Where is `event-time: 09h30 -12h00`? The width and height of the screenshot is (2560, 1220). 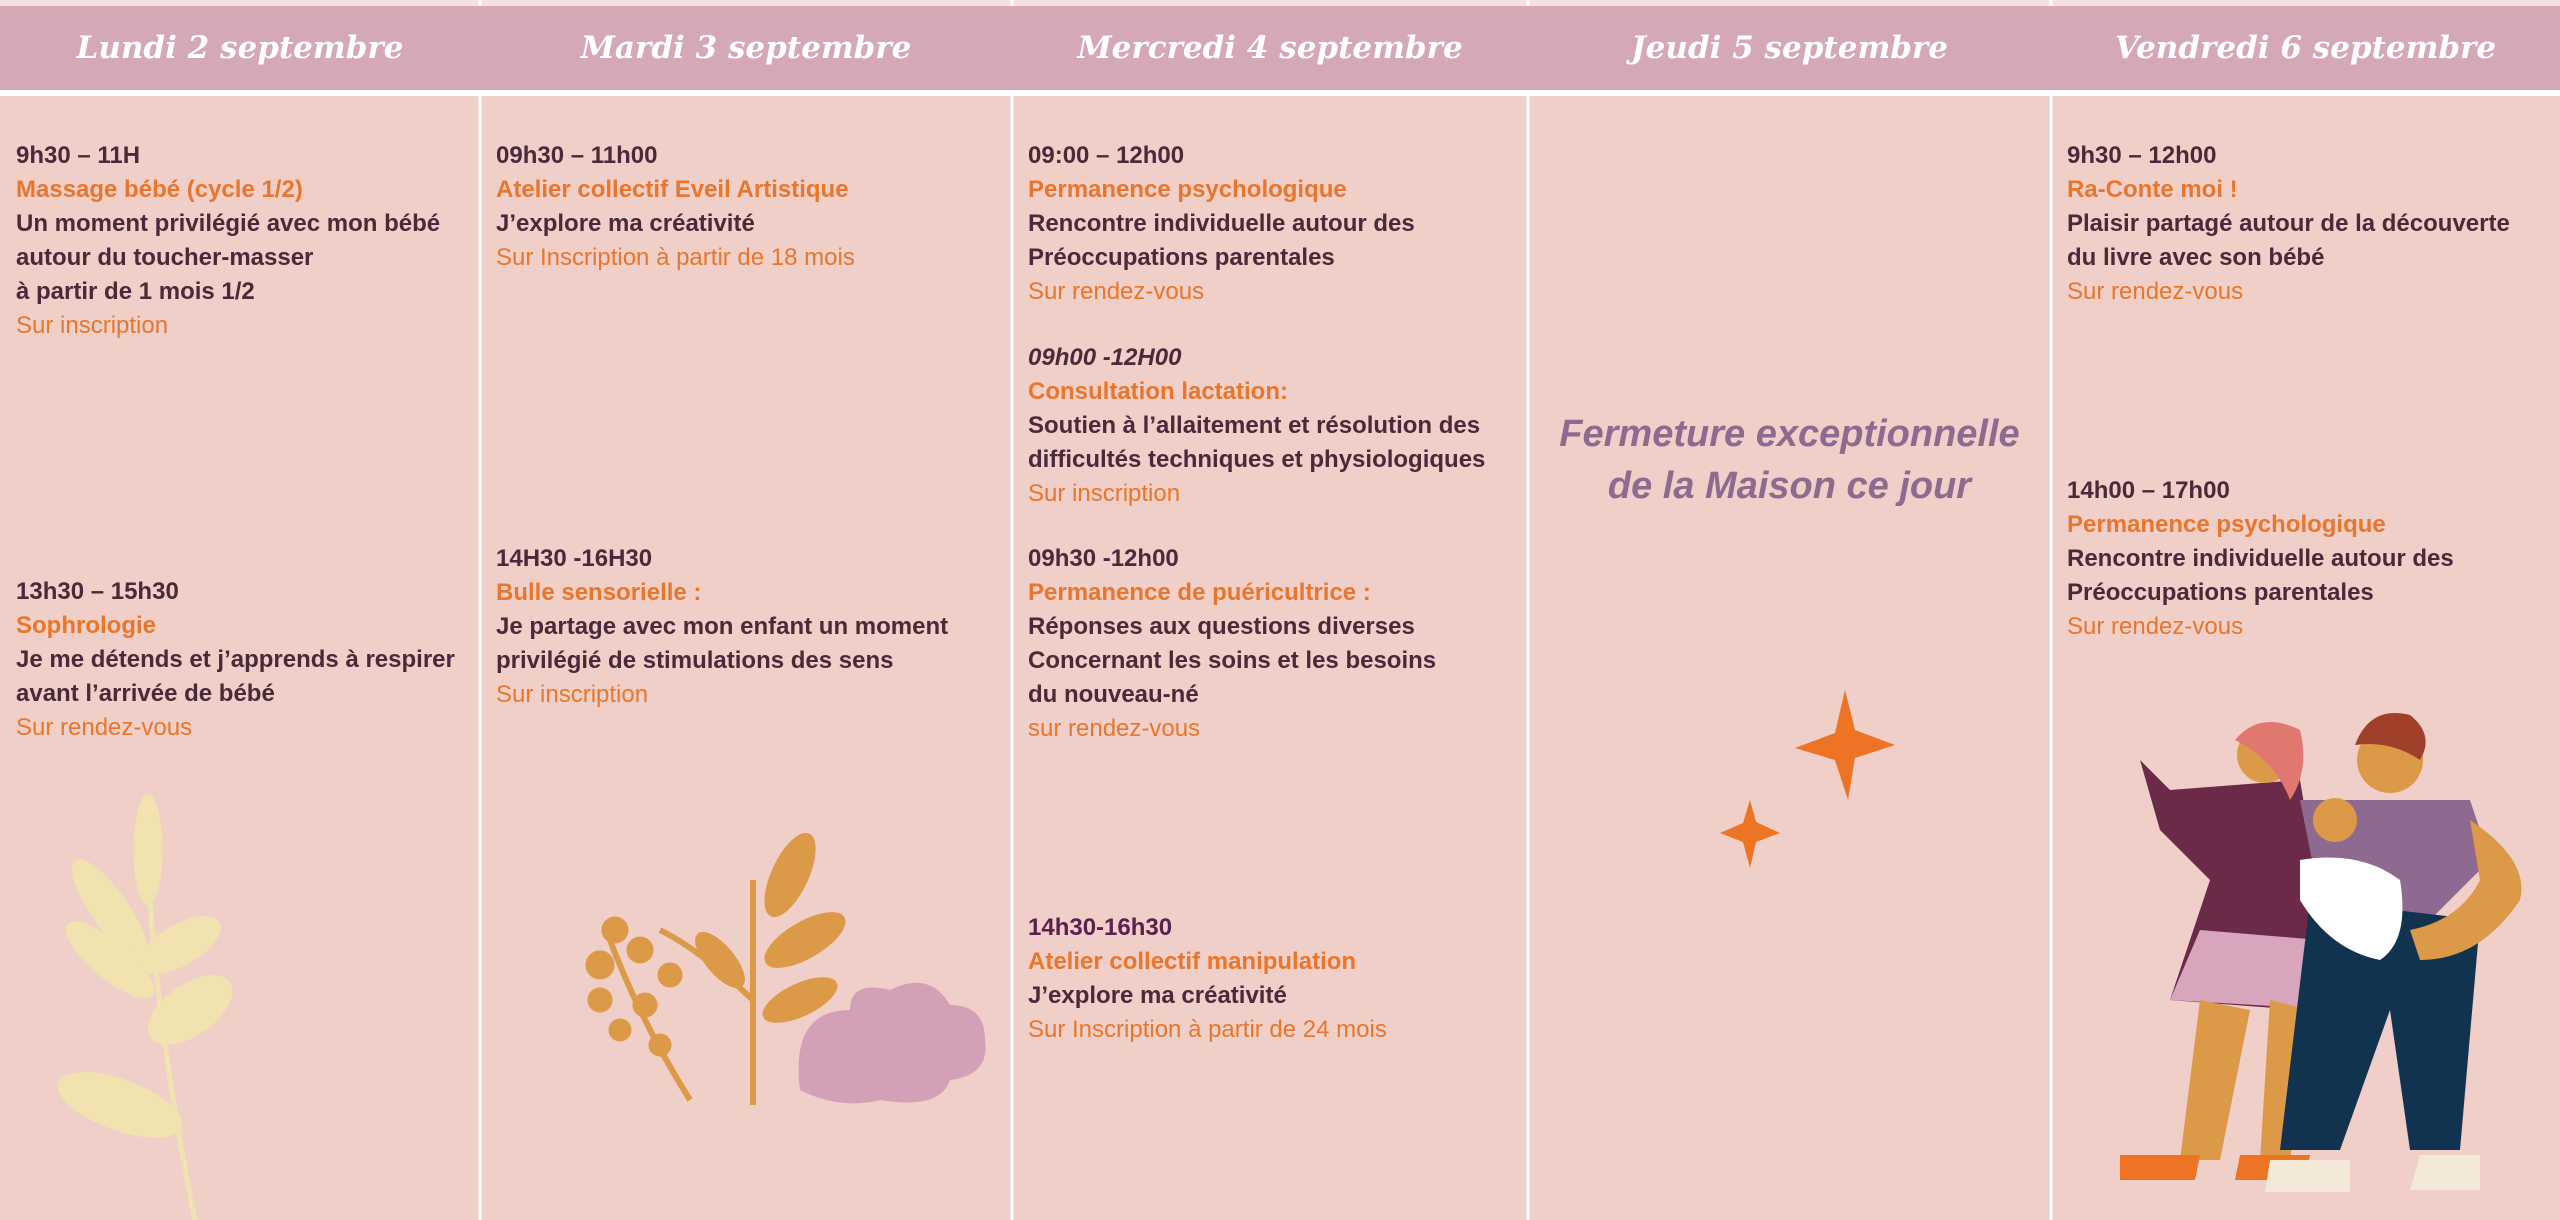
event-time: 09h30 -12h00 is located at coordinates (1103, 558).